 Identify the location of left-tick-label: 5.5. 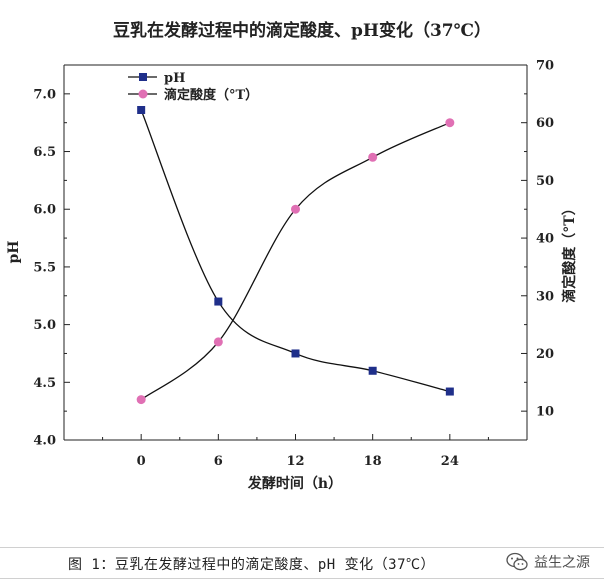
(44, 267).